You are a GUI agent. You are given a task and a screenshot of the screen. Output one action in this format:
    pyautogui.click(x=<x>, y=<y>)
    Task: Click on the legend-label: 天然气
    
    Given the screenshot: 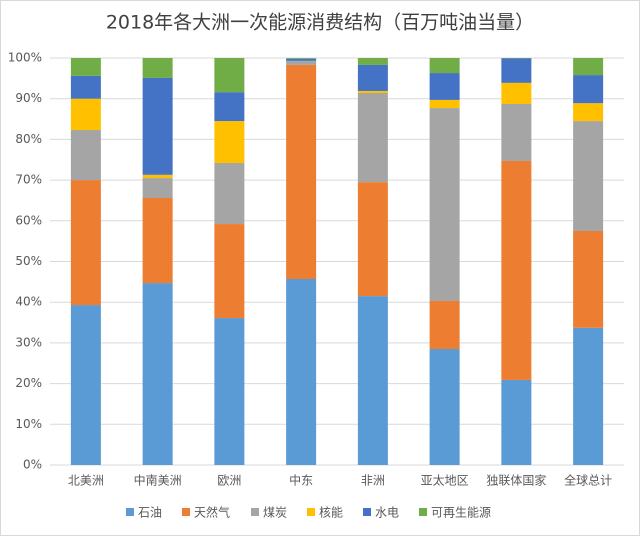 What is the action you would take?
    pyautogui.click(x=212, y=512)
    